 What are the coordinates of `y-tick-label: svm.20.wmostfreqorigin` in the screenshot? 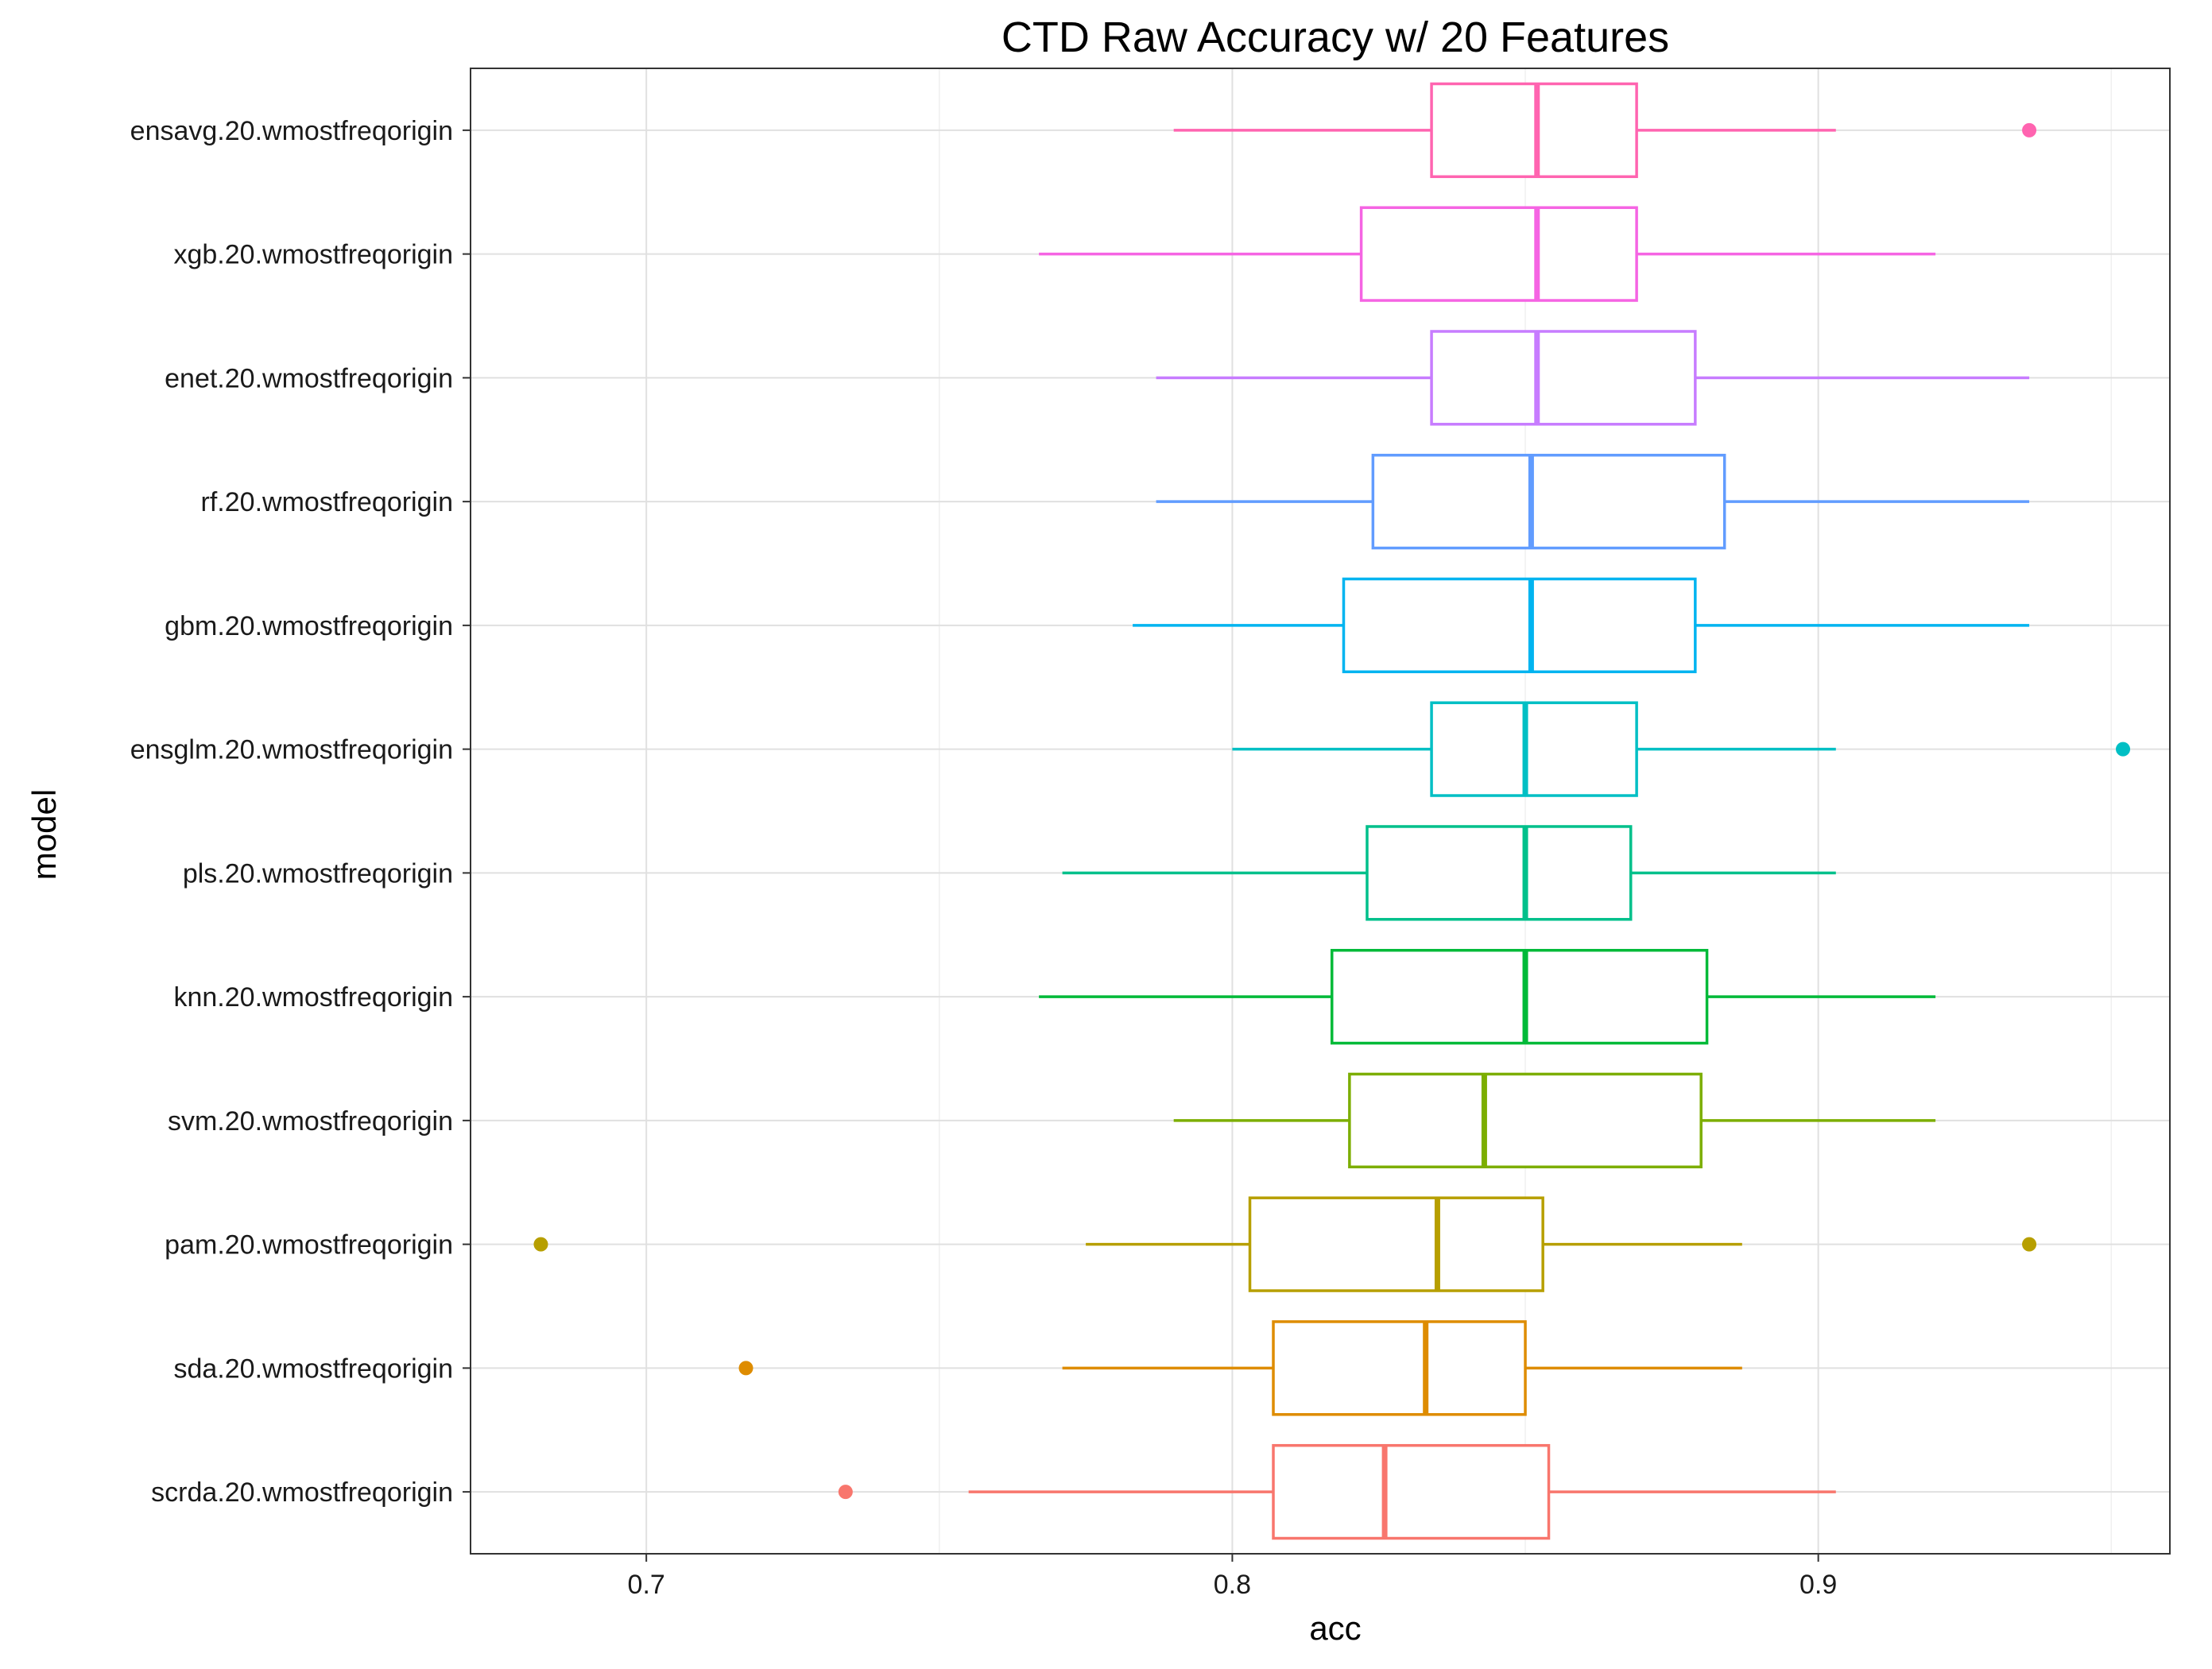 It's located at (310, 1121).